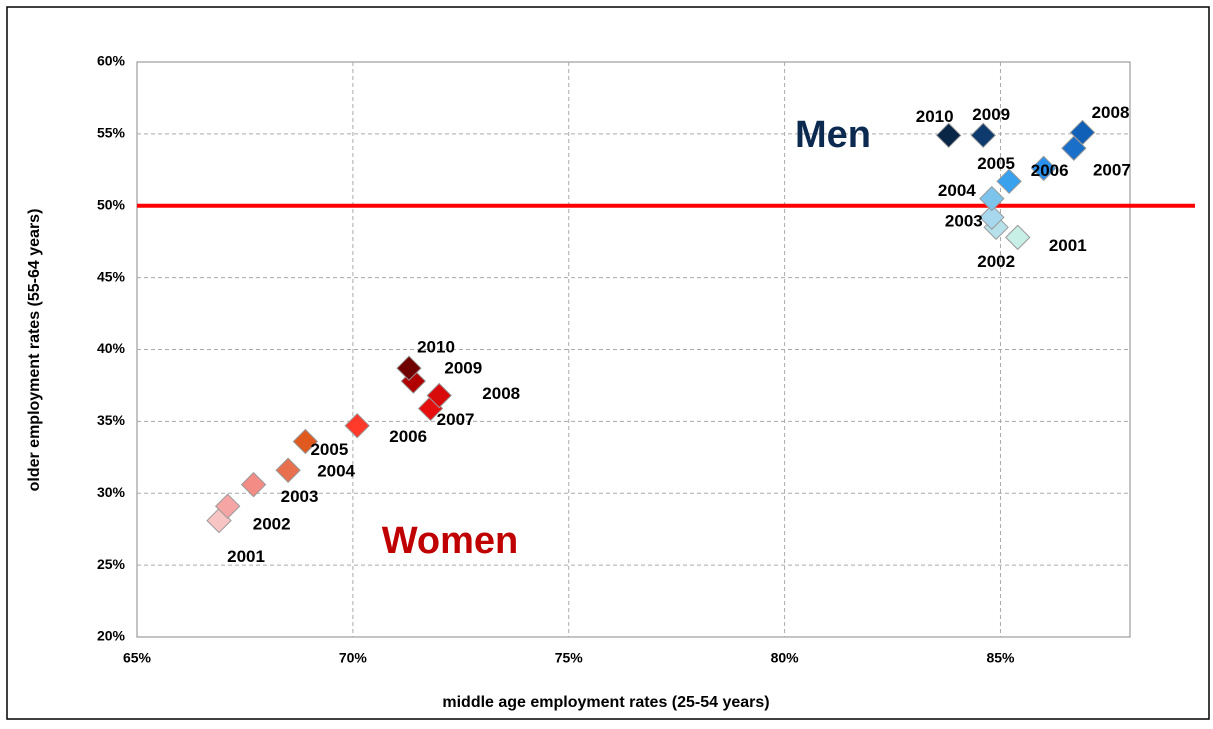  I want to click on x-tick-label: 70%, so click(353, 658).